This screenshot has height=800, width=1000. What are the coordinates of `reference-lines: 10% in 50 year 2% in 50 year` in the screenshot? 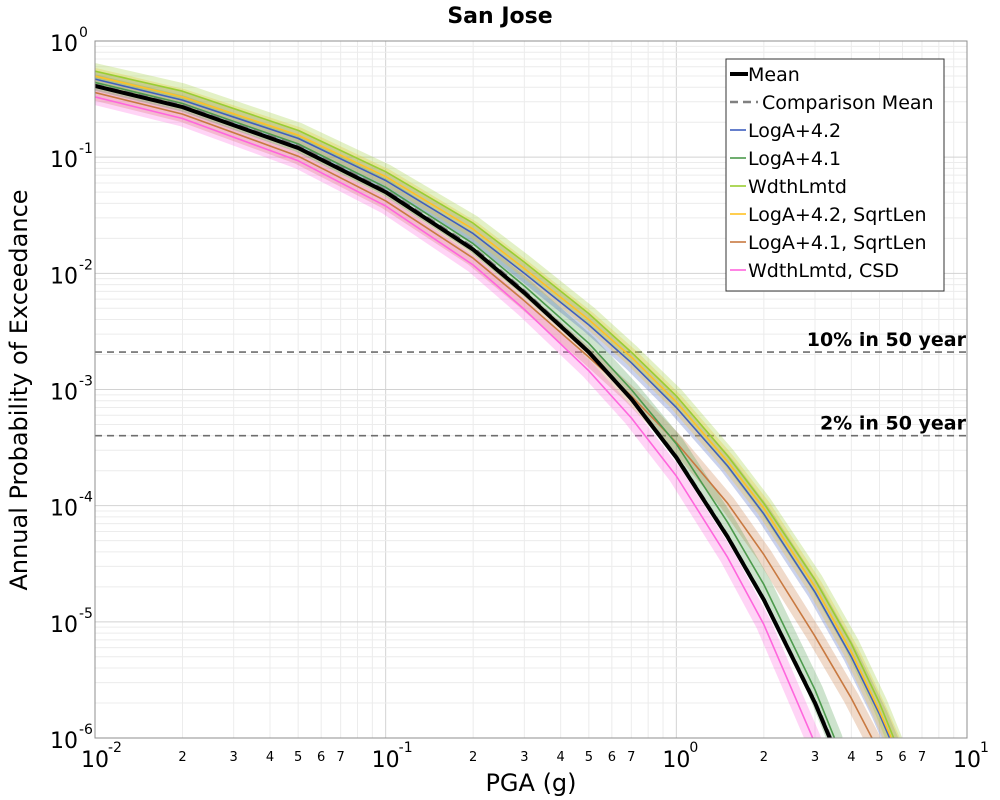 It's located at (531, 383).